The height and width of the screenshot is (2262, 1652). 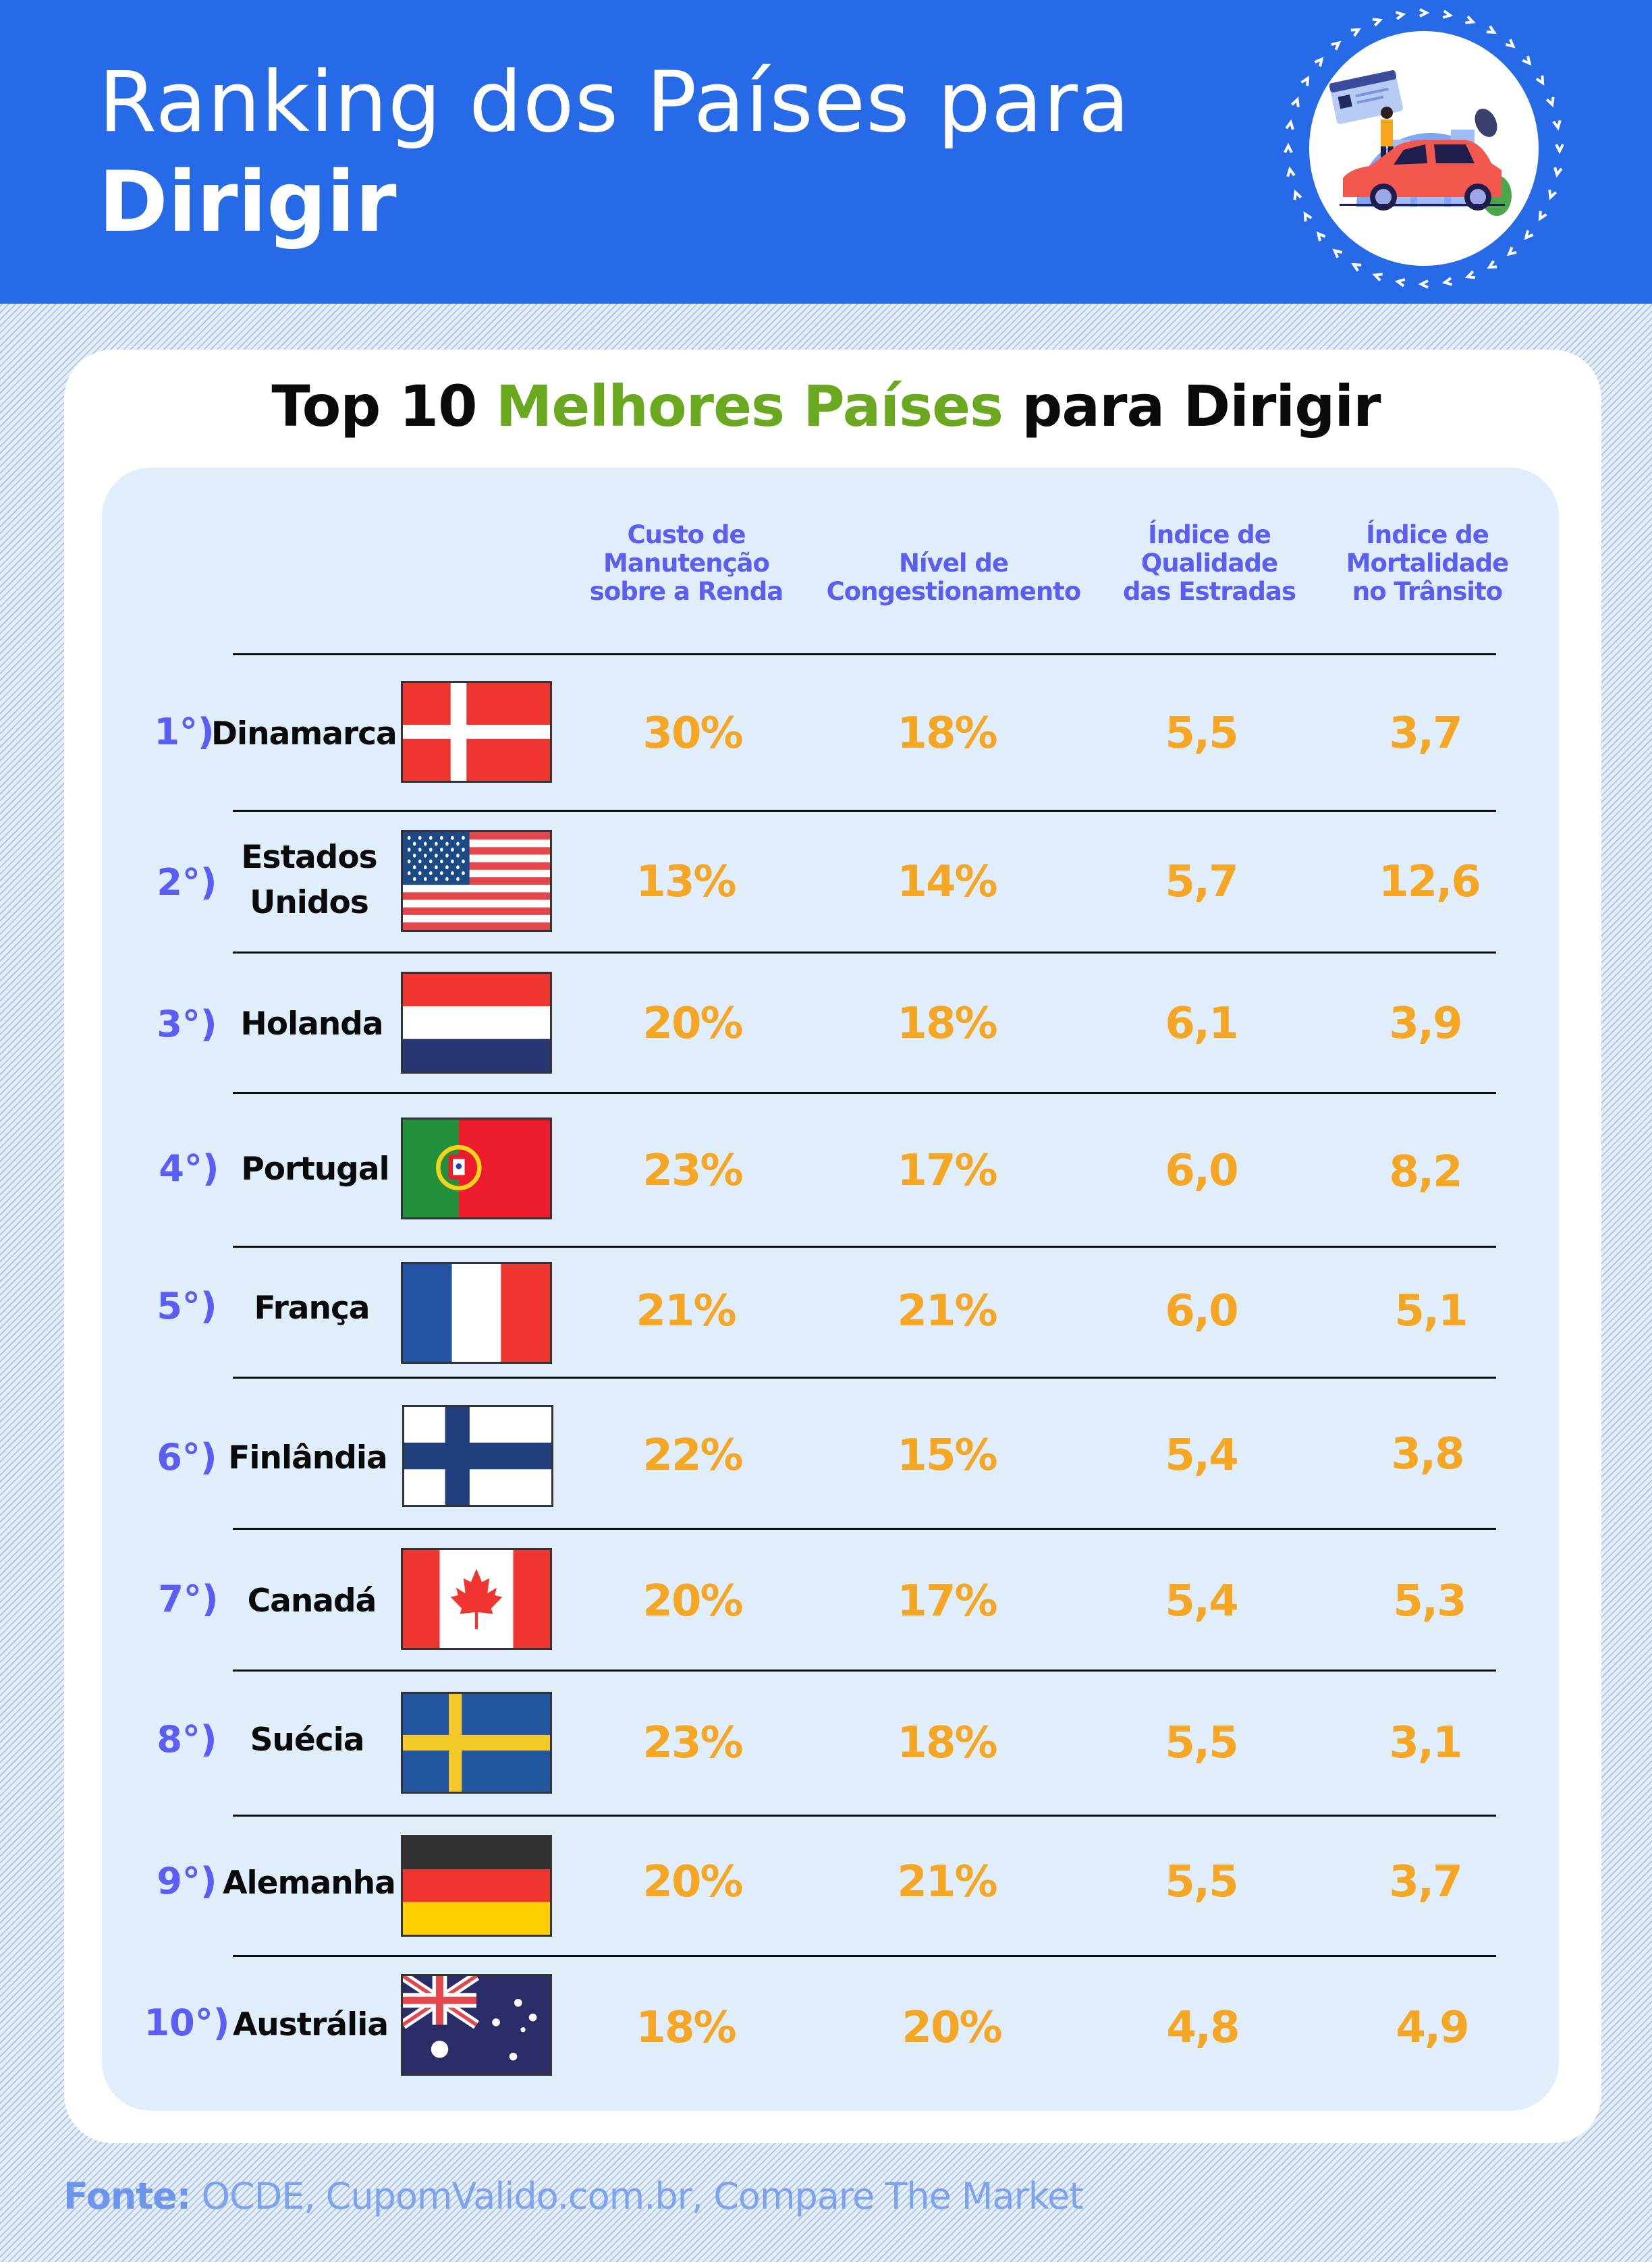 I want to click on header-banner: Ranking dos Países para Dirigir, so click(x=826, y=152).